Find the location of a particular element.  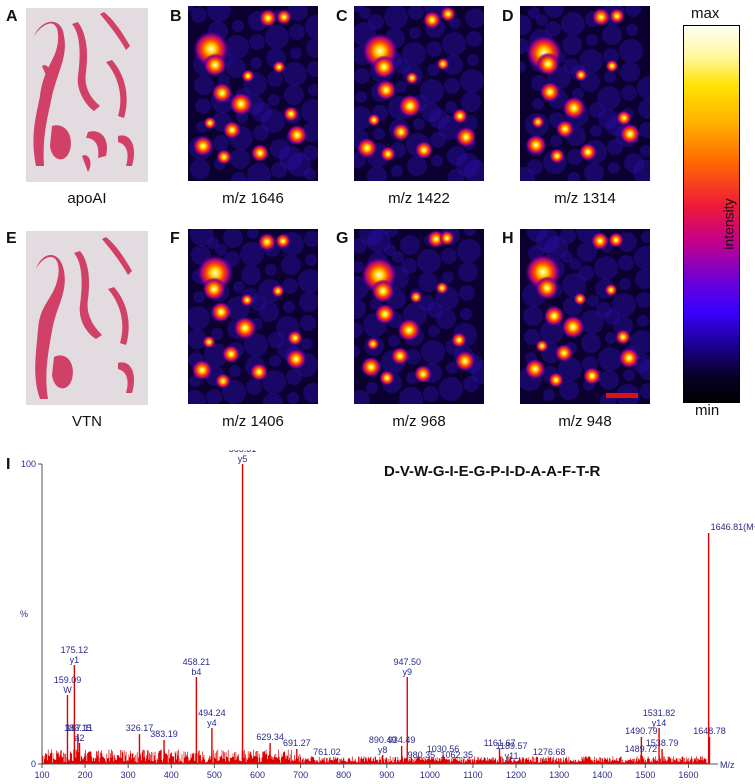

x-tick-label: 700 is located at coordinates (300, 775).